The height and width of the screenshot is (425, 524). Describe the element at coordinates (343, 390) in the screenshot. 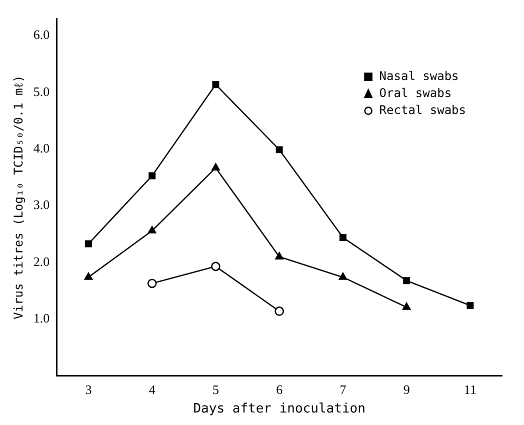

I see `x-tick-label: 7` at that location.